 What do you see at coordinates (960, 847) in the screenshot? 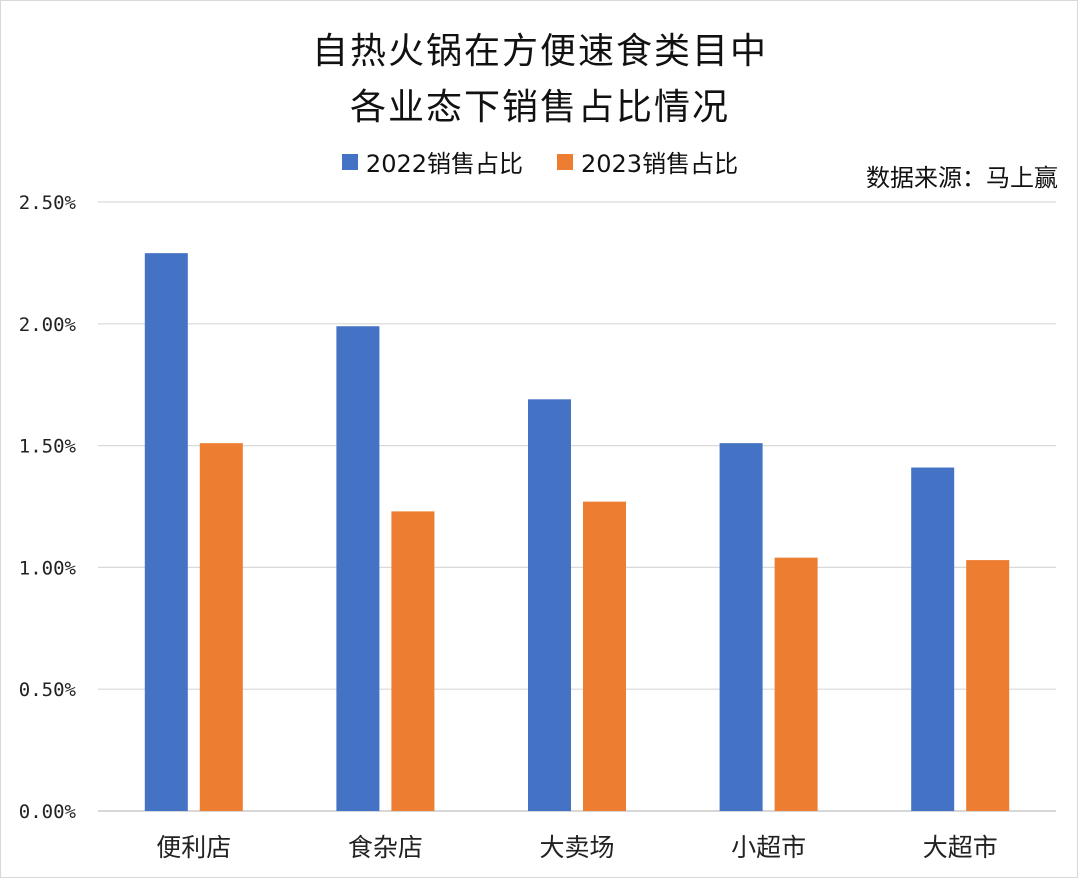
I see `x-tick-label: 大超市` at bounding box center [960, 847].